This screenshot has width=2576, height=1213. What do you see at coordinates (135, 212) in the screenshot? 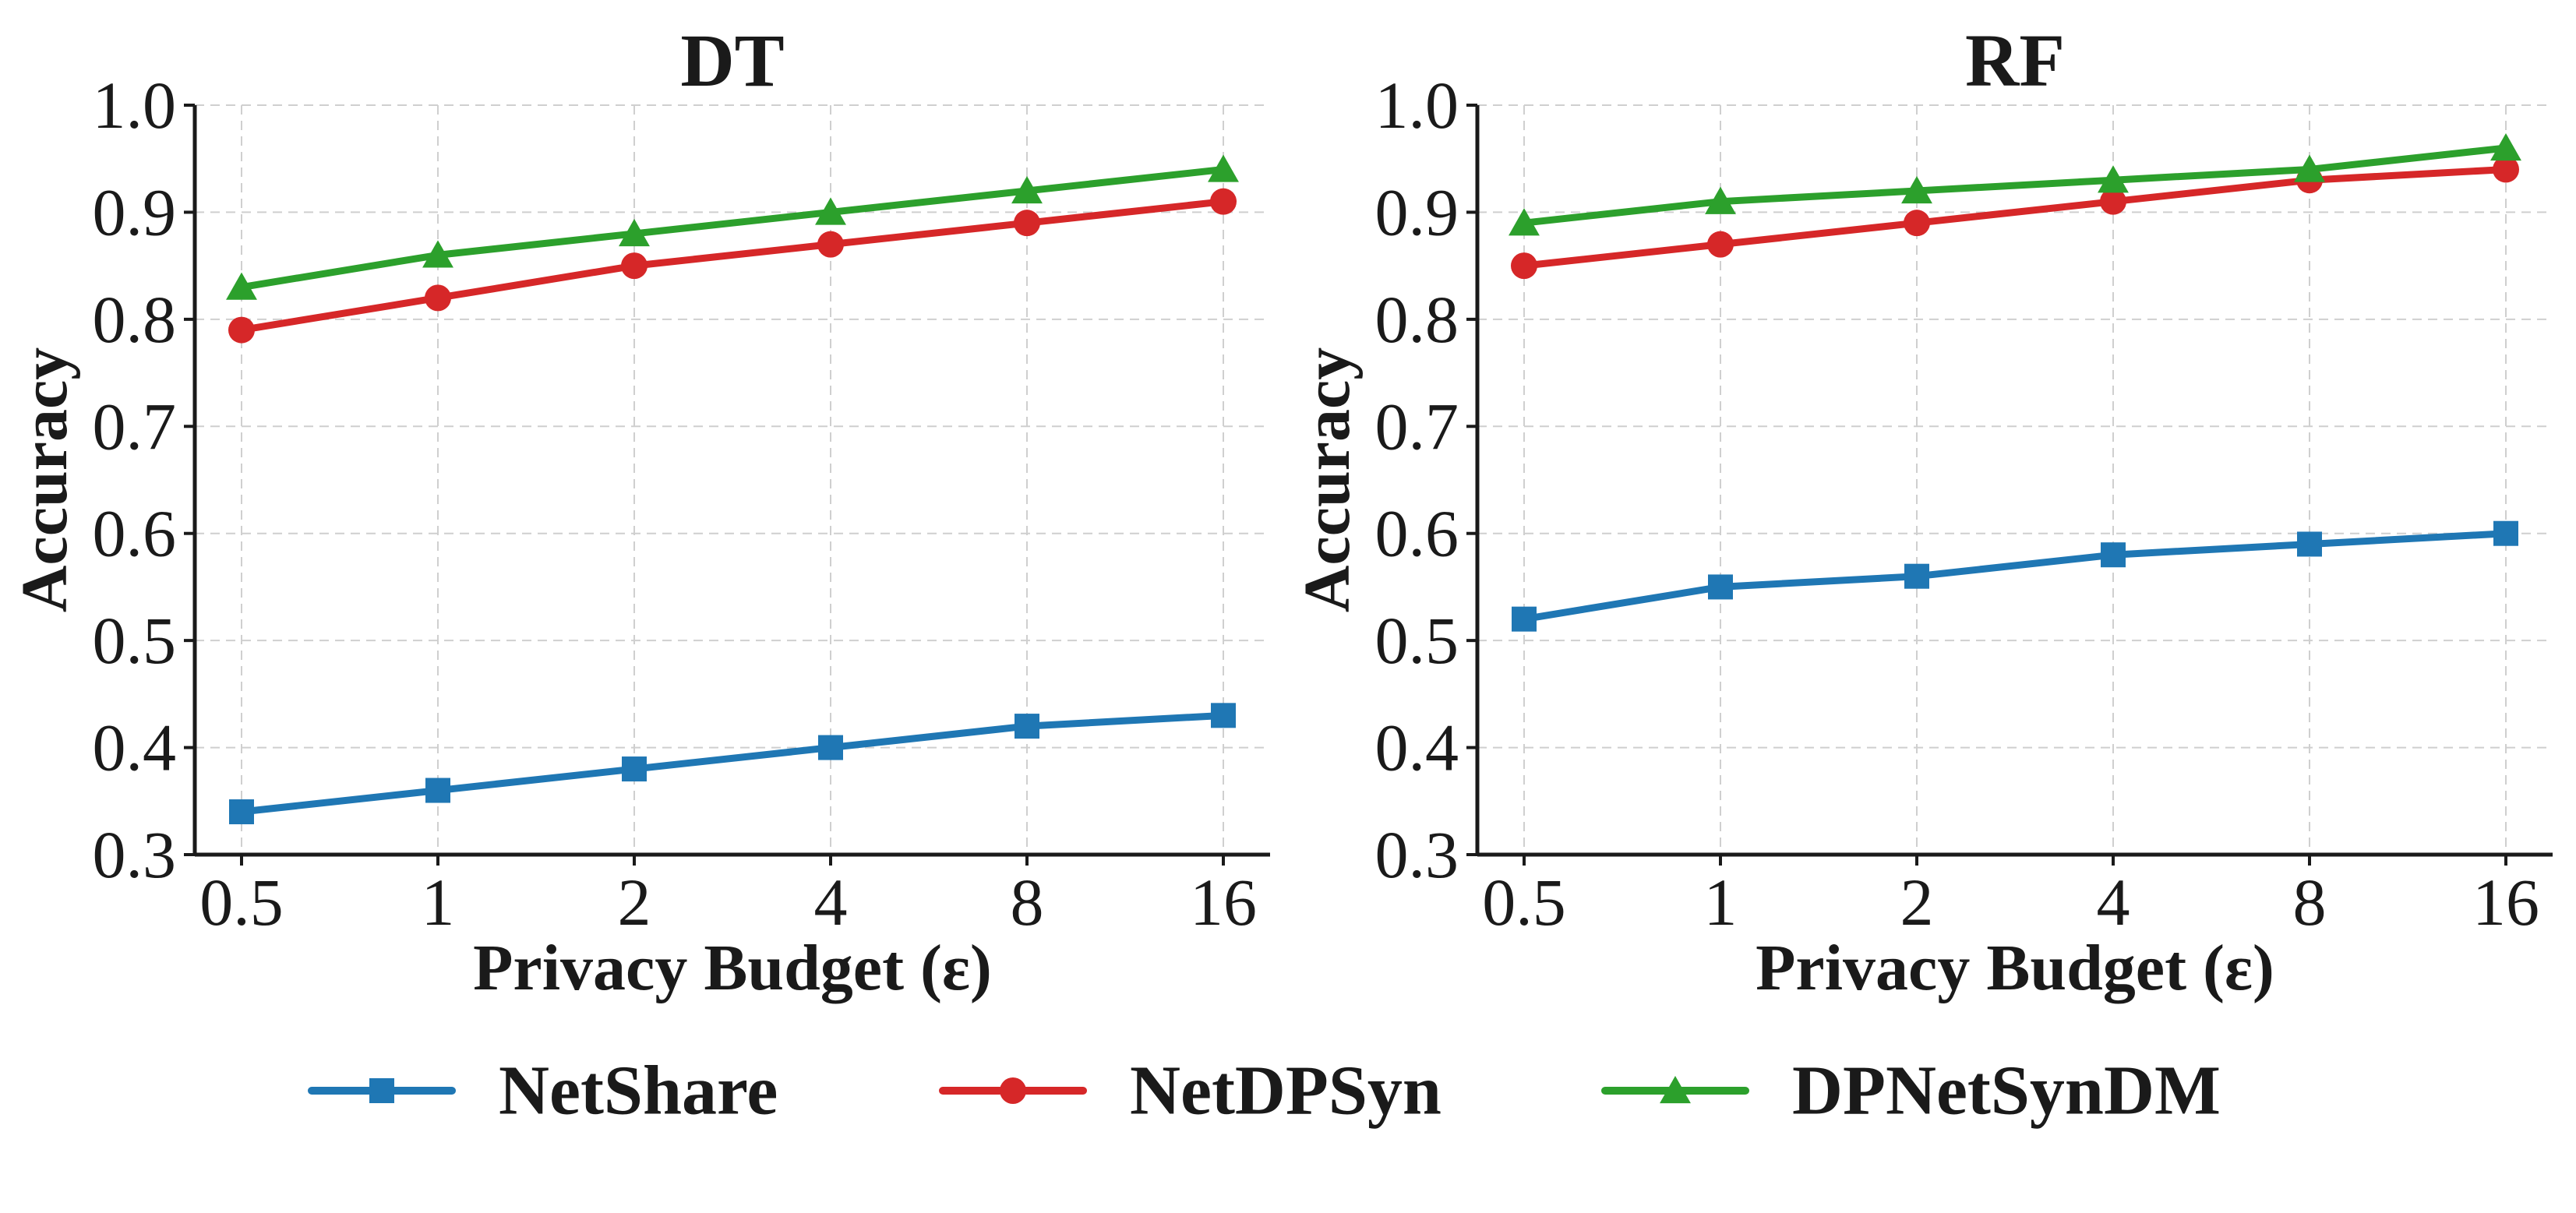
I see `dt-ytick-label-6: 0.9` at bounding box center [135, 212].